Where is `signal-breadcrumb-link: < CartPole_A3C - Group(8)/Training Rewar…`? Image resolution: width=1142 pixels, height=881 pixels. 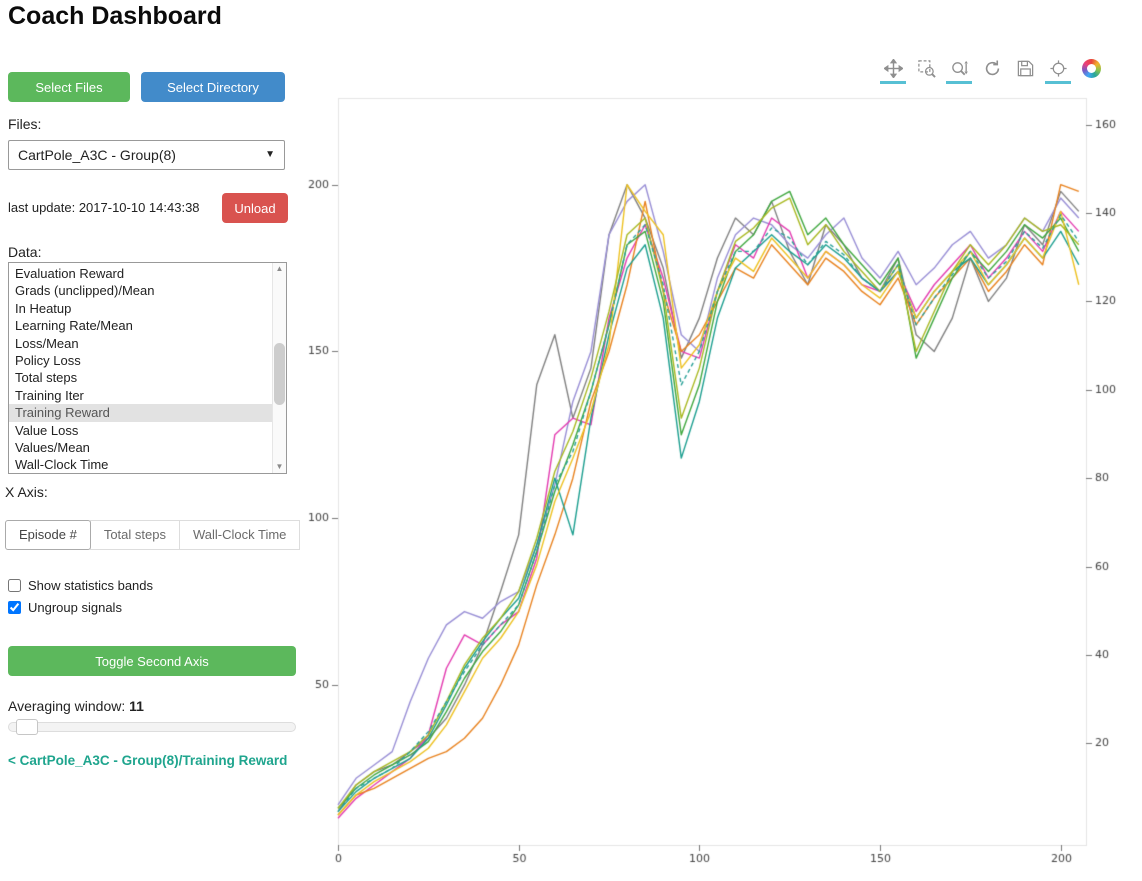
signal-breadcrumb-link: < CartPole_A3C - Group(8)/Training Rewar… is located at coordinates (148, 760).